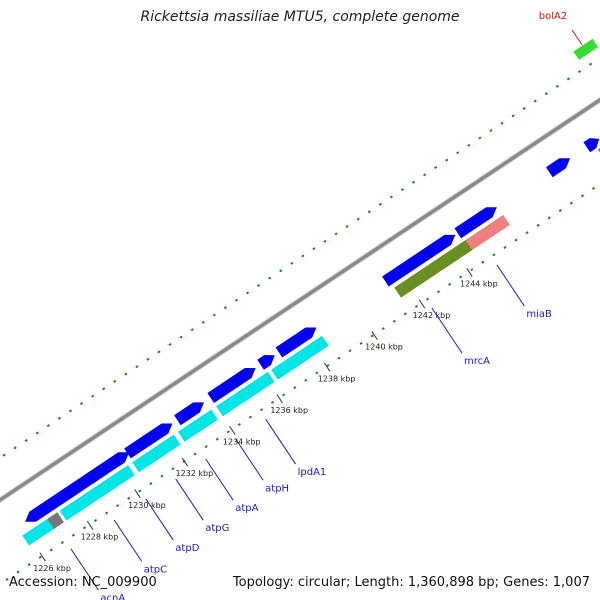 The width and height of the screenshot is (600, 600). What do you see at coordinates (249, 459) in the screenshot?
I see `gene-leader-atpH` at bounding box center [249, 459].